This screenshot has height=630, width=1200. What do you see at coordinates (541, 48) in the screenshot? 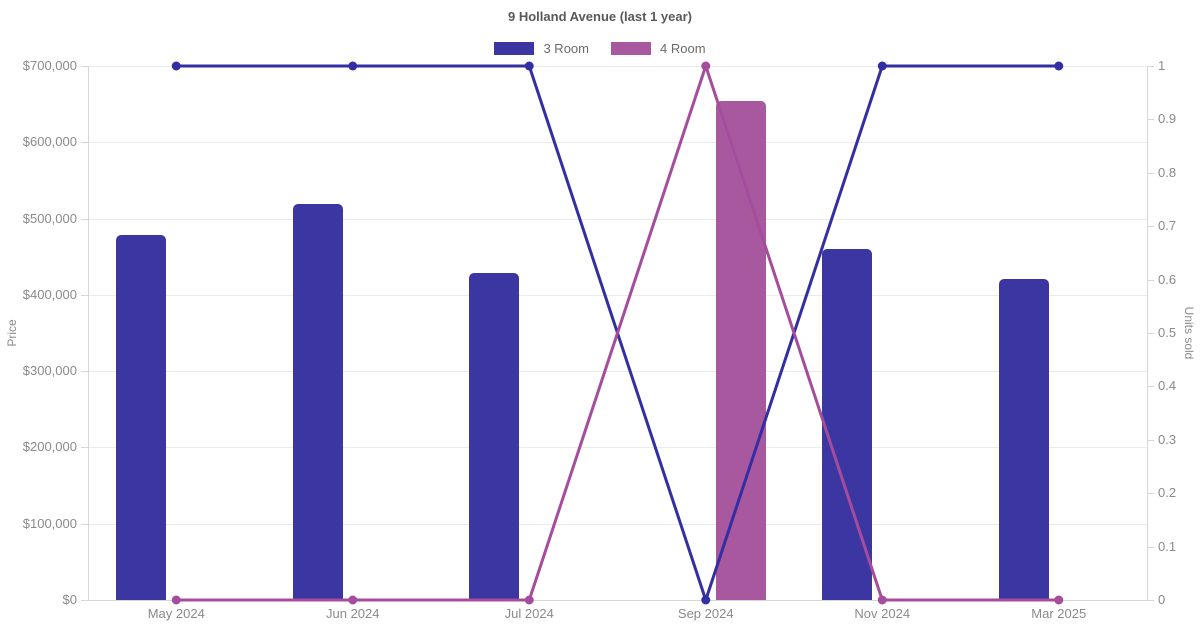
I see `legend-item-3-room: 3 Room` at bounding box center [541, 48].